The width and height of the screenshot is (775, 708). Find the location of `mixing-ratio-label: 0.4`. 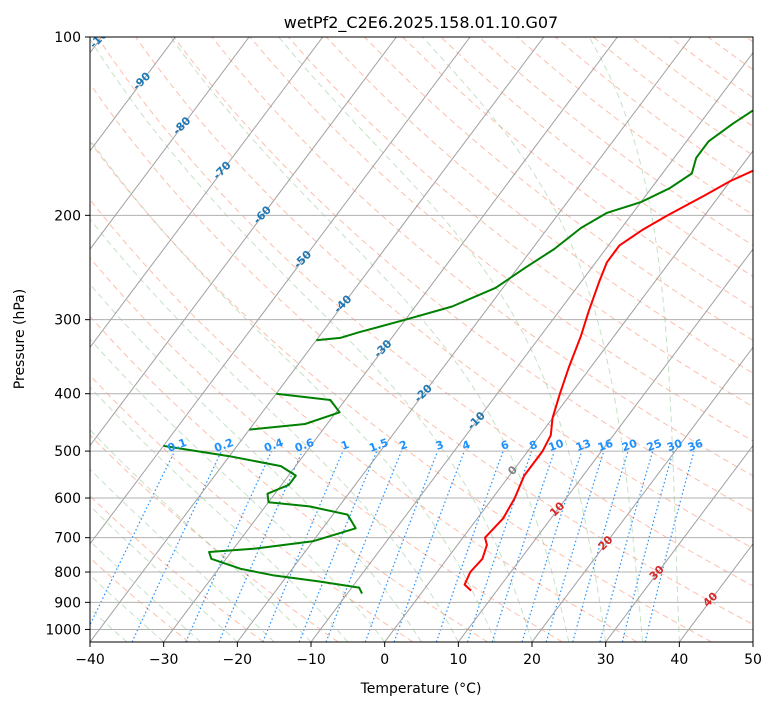

mixing-ratio-label: 0.4 is located at coordinates (273, 445).